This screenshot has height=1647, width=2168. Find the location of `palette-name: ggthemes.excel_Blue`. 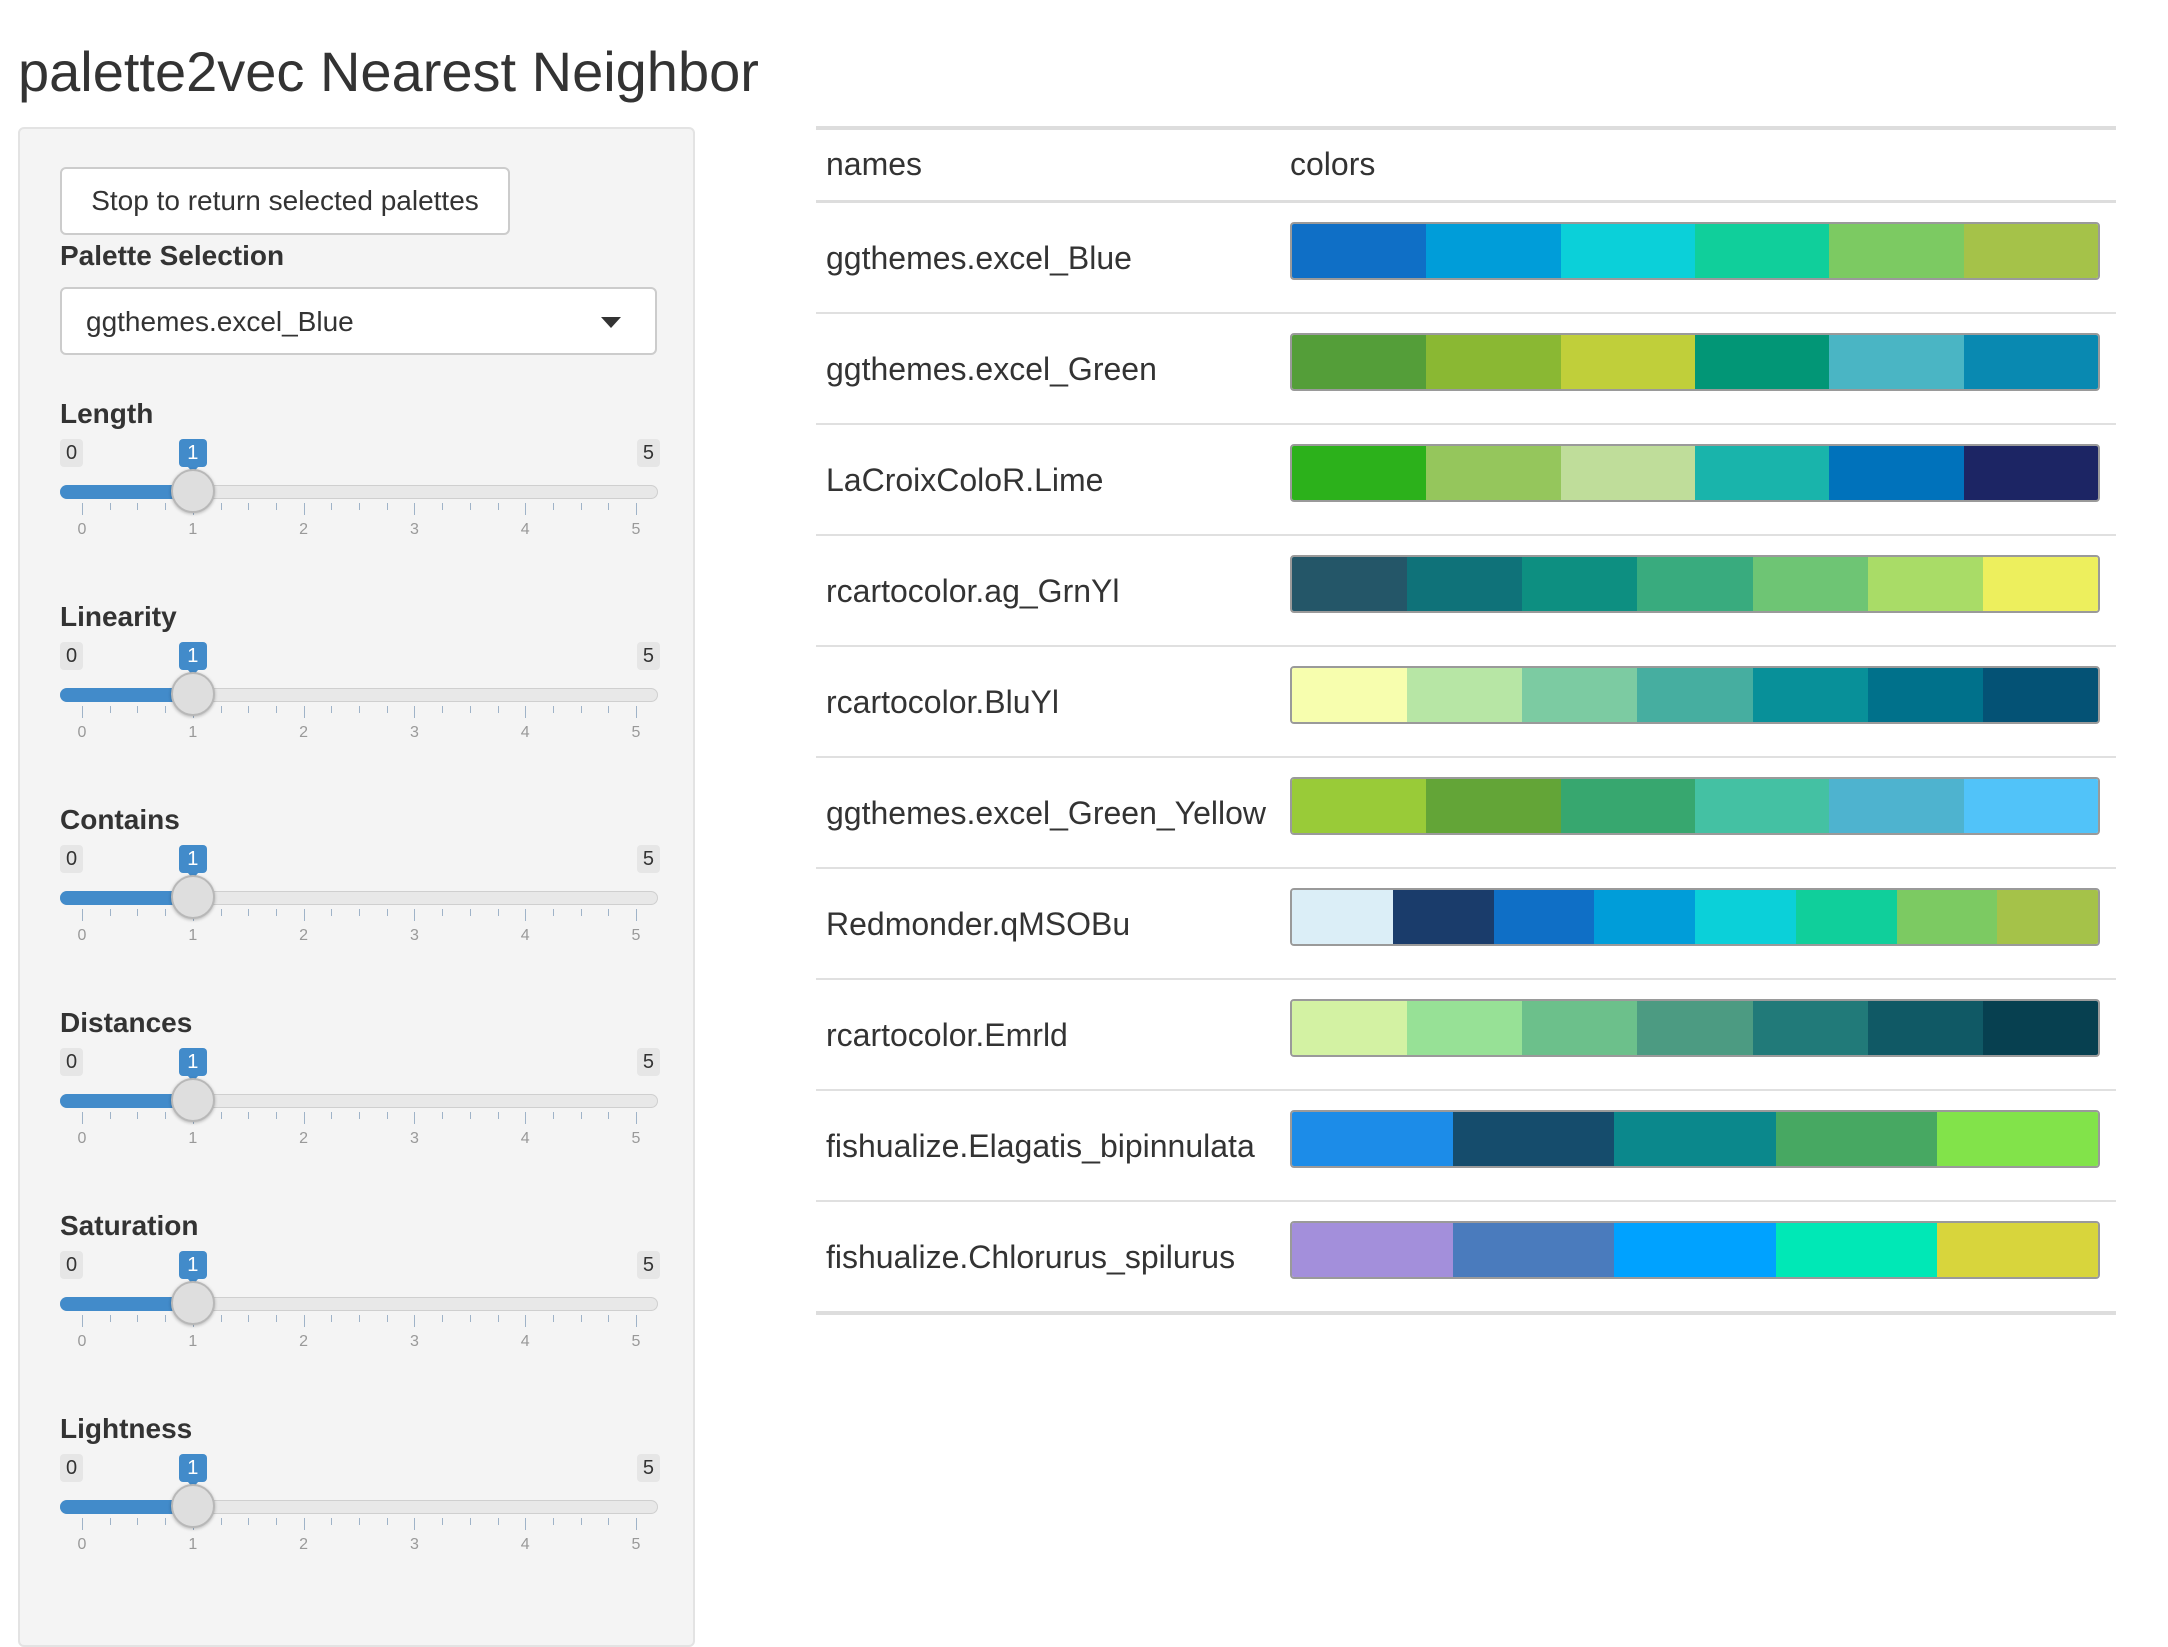

palette-name: ggthemes.excel_Blue is located at coordinates (979, 258).